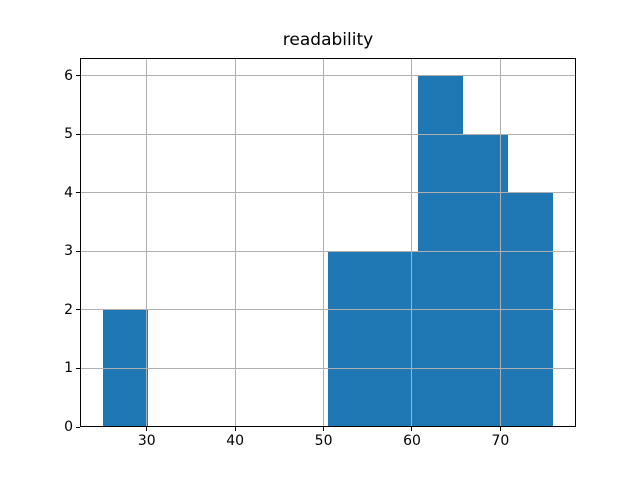  Describe the element at coordinates (68, 427) in the screenshot. I see `y-tick-label: 0` at that location.